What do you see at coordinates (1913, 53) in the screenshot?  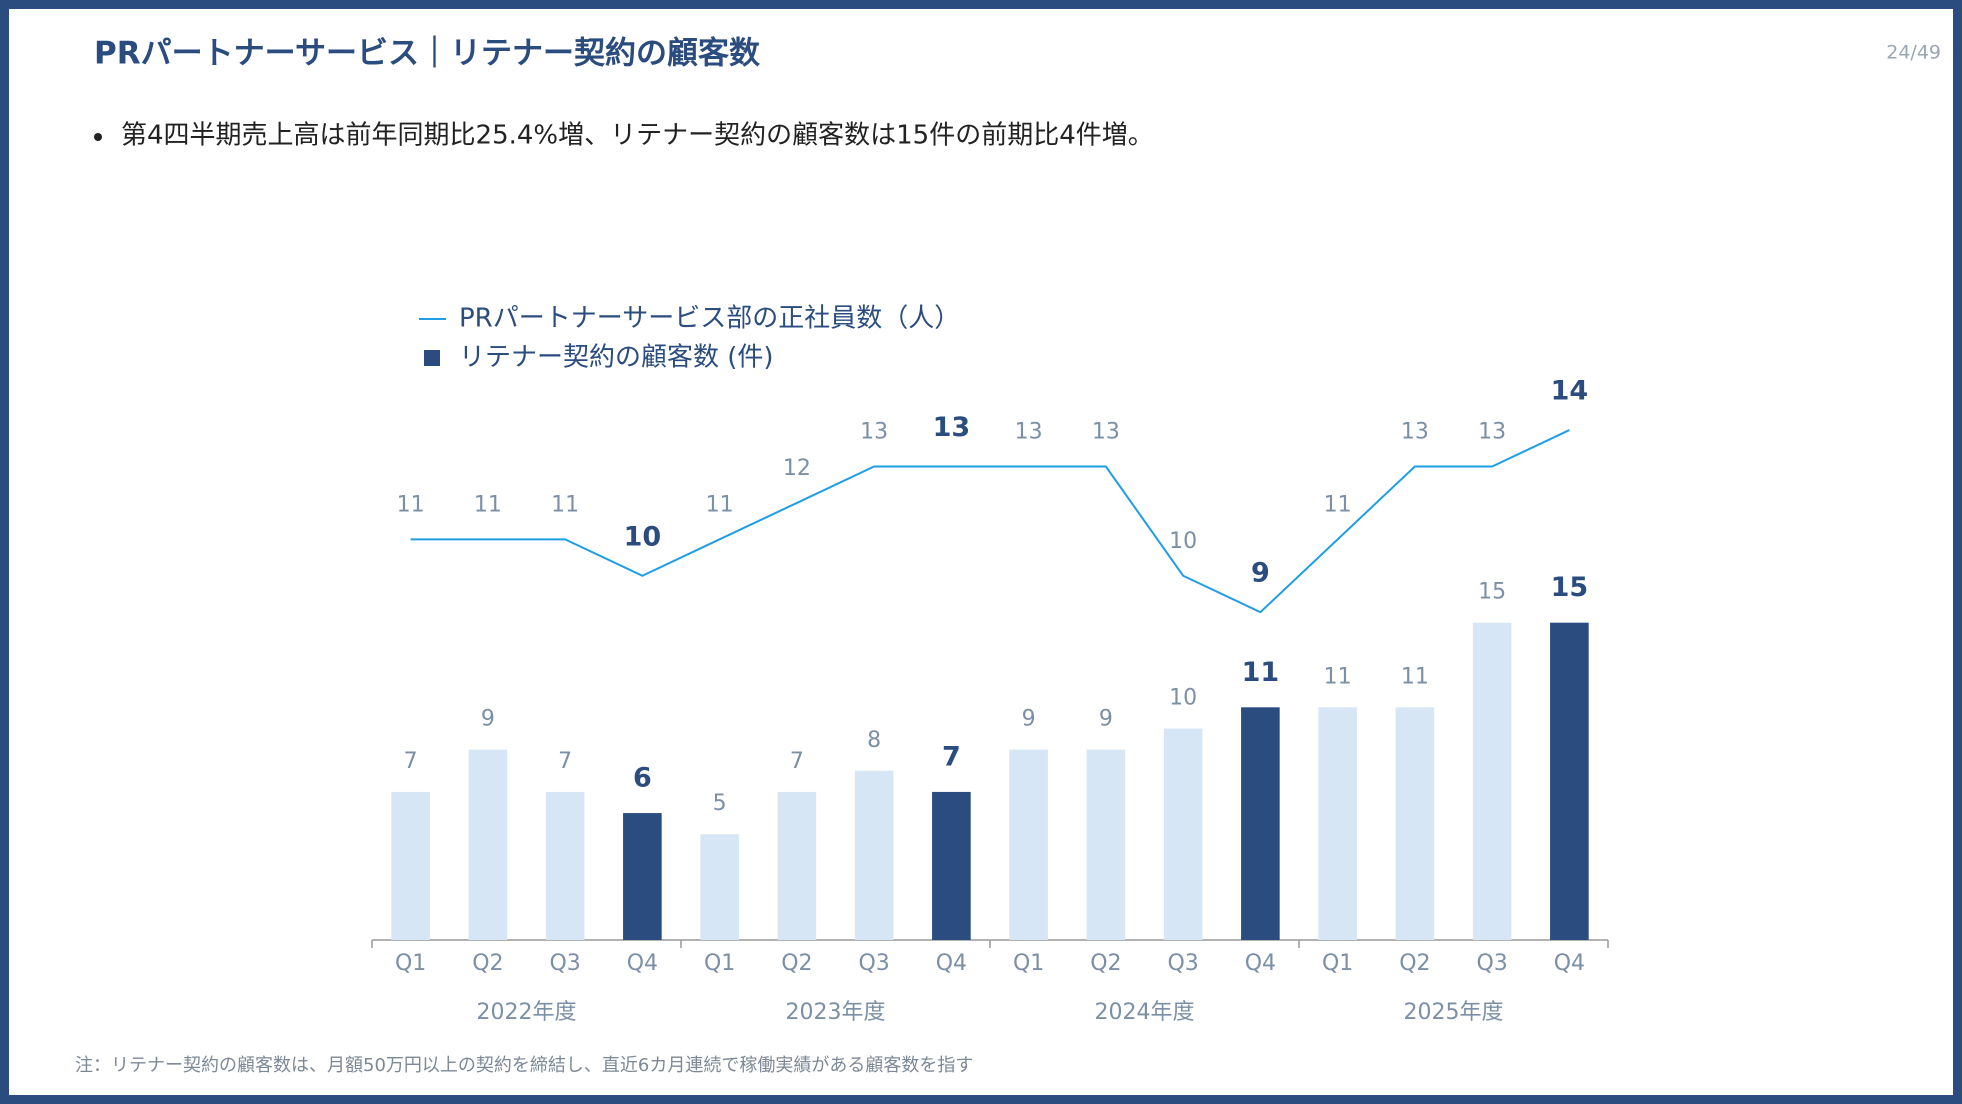 I see `page-number: 24/49` at bounding box center [1913, 53].